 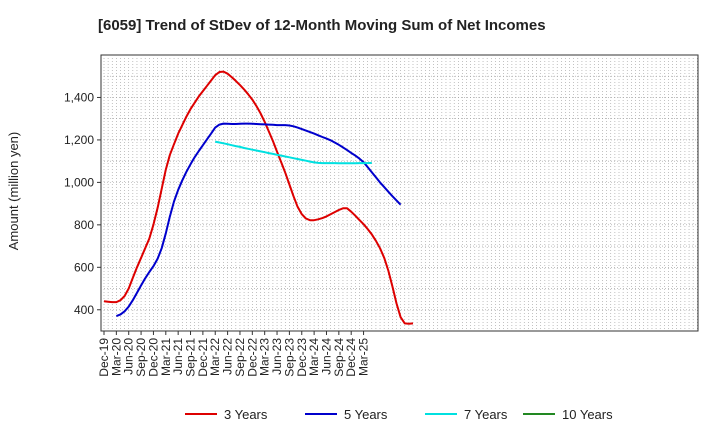 What do you see at coordinates (246, 414) in the screenshot?
I see `legend-label: 3 Years` at bounding box center [246, 414].